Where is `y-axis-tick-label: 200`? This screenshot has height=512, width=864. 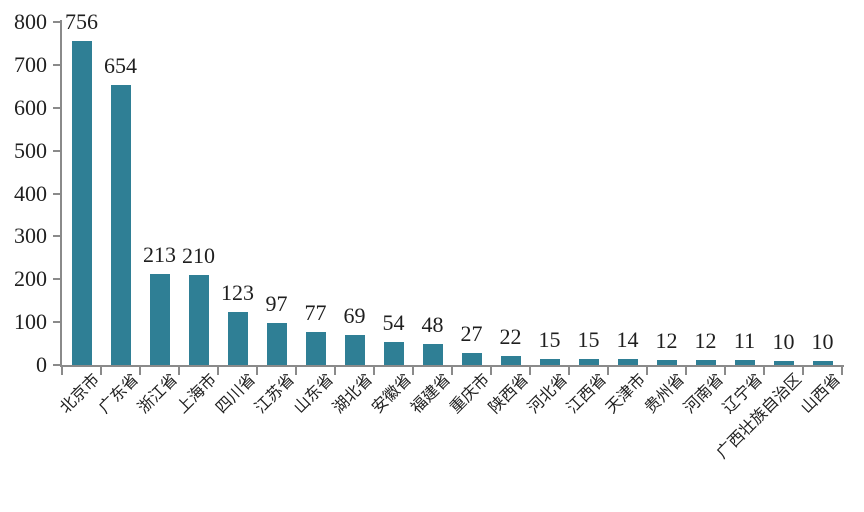 y-axis-tick-label: 200 is located at coordinates (30, 279).